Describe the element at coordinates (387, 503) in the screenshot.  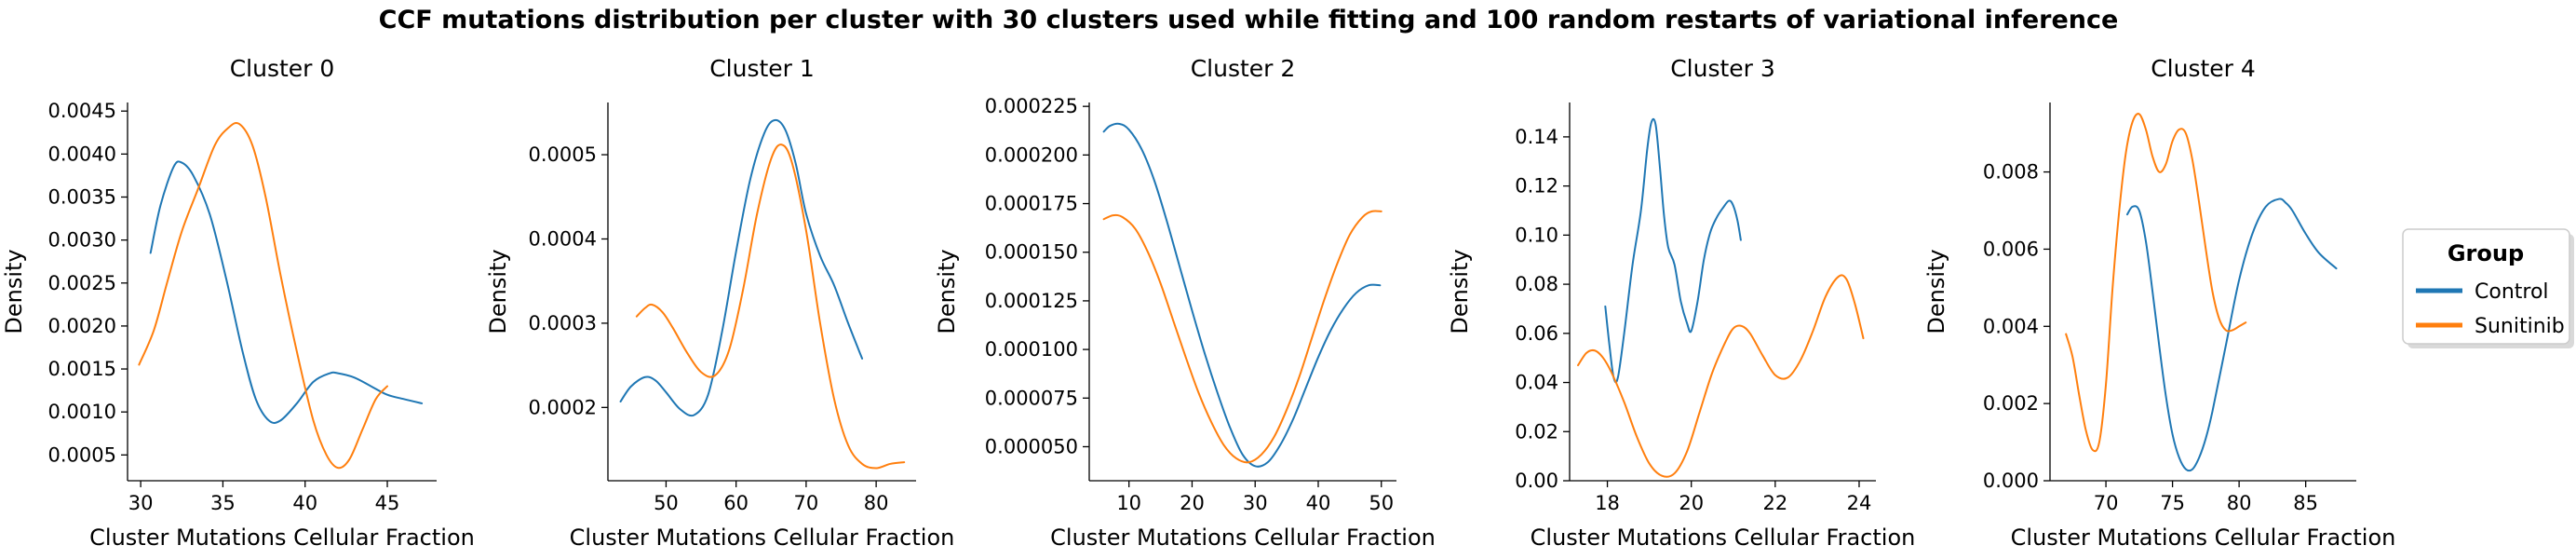
I see `x-tick-label: 45` at that location.